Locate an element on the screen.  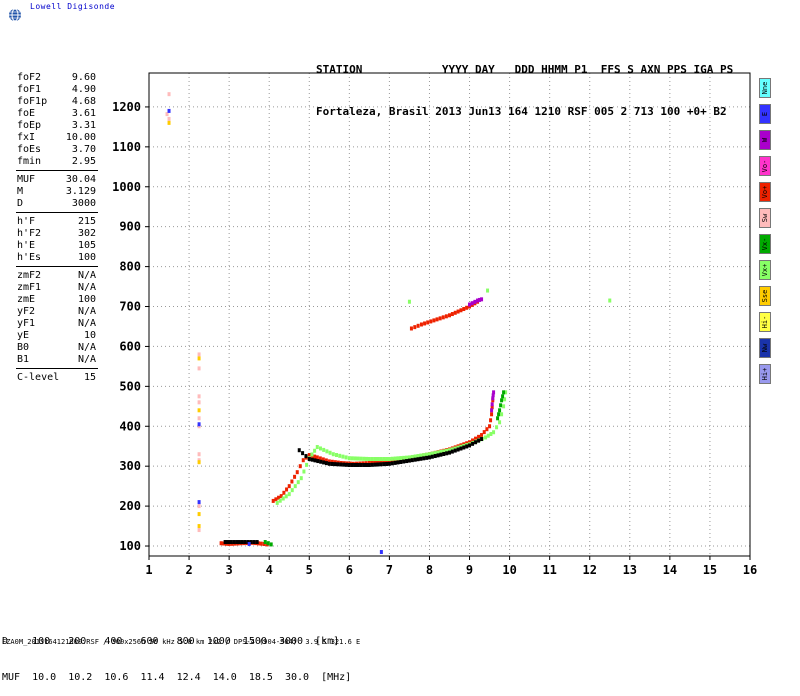
param-name: h'E is located at coordinates (26, 245).